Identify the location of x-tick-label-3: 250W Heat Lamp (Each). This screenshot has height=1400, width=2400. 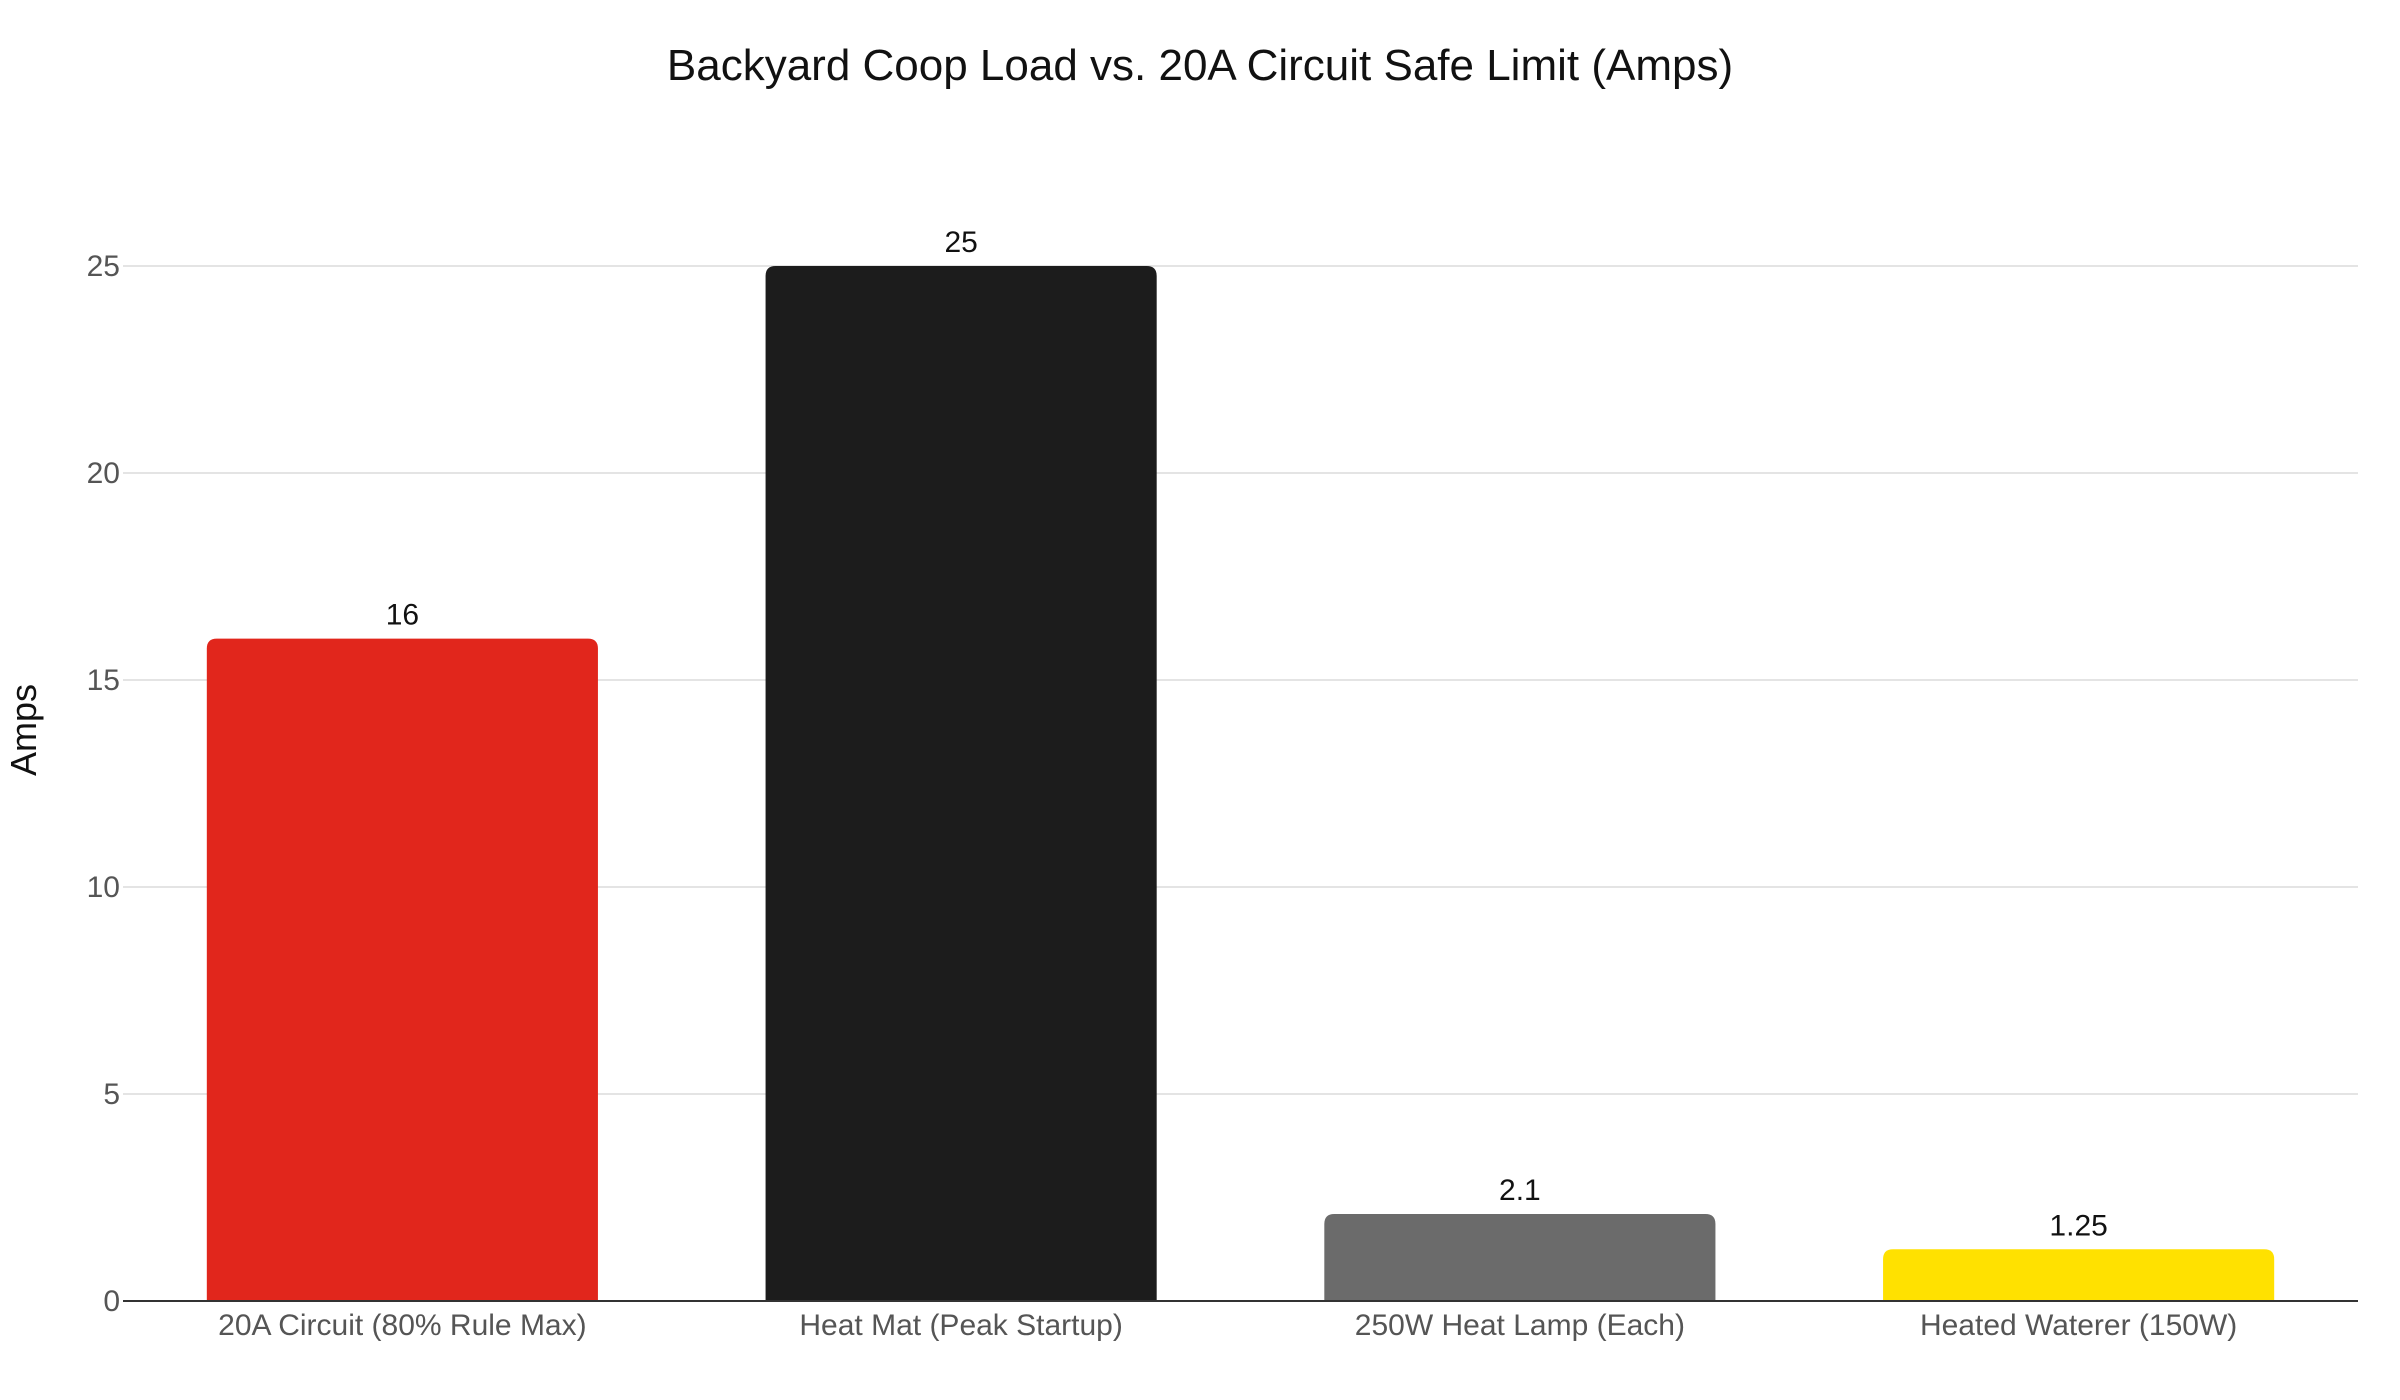
(1520, 1325).